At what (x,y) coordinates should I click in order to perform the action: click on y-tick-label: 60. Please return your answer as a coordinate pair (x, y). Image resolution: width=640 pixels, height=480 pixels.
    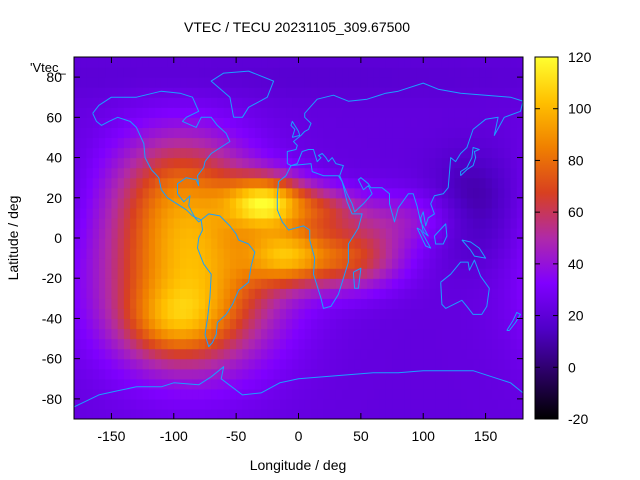
    Looking at the image, I should click on (54, 117).